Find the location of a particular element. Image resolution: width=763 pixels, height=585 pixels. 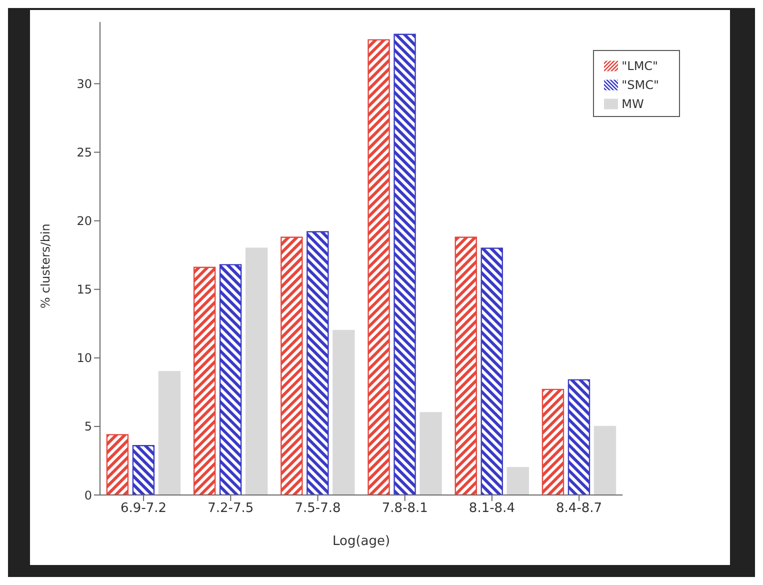

y-tick-label: 20 is located at coordinates (84, 221).